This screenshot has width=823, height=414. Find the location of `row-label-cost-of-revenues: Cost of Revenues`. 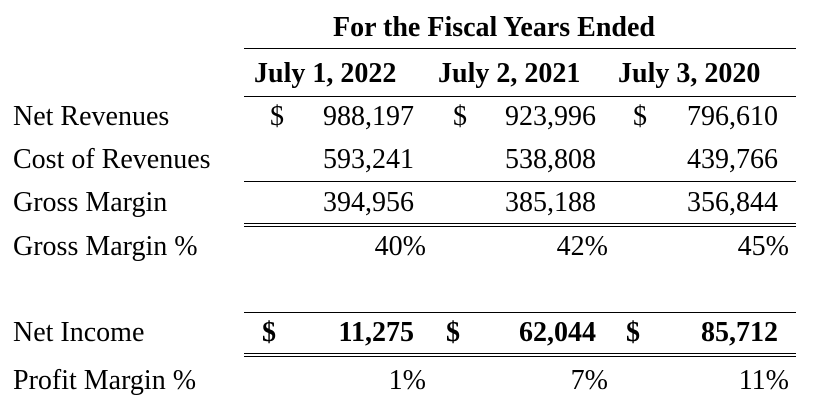

row-label-cost-of-revenues: Cost of Revenues is located at coordinates (112, 159).